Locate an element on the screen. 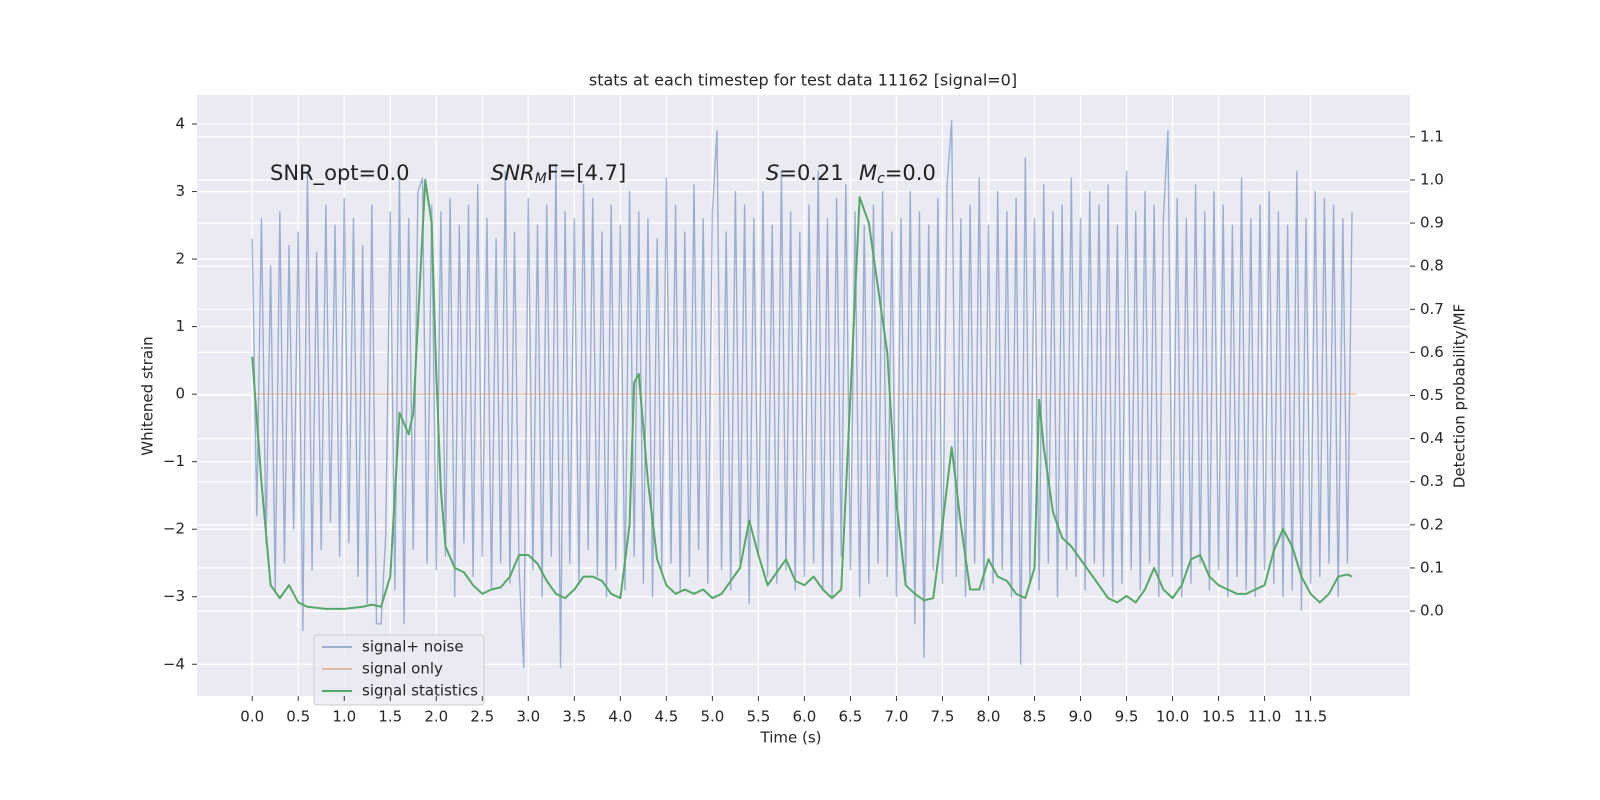  y2-tick-label: 0.9 is located at coordinates (1432, 223).